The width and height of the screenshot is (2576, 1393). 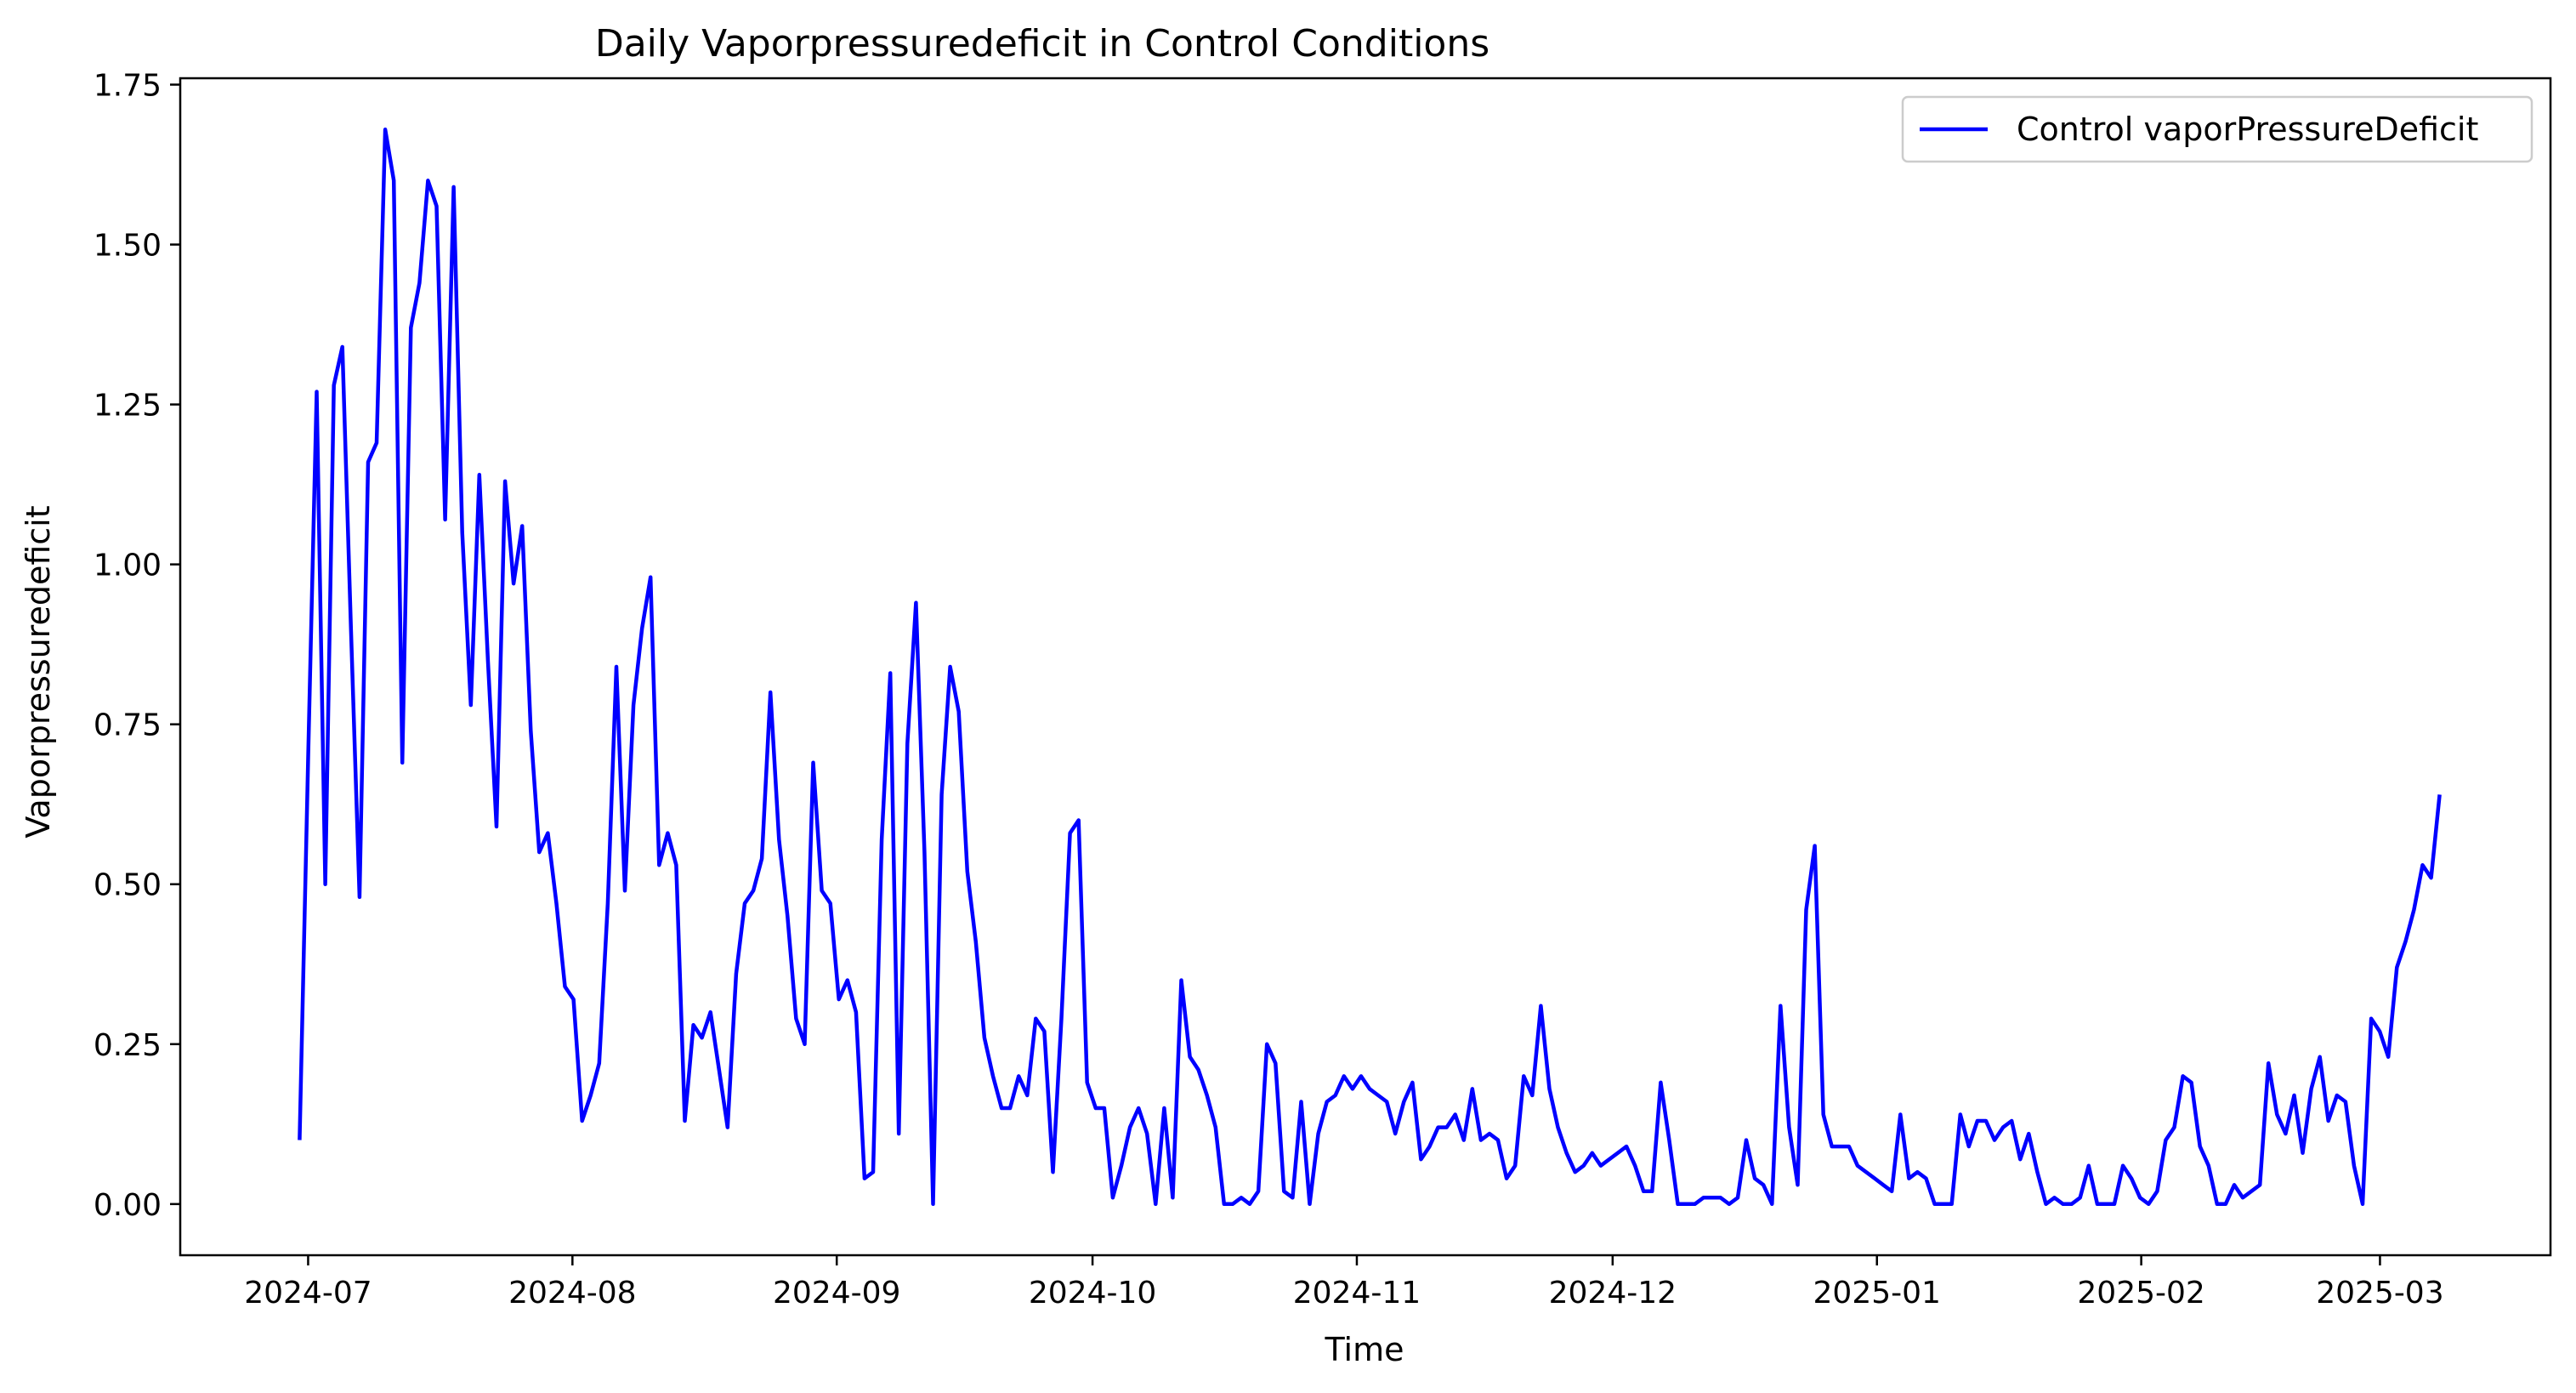 I want to click on x-tick-label: 2025-01, so click(x=1877, y=1293).